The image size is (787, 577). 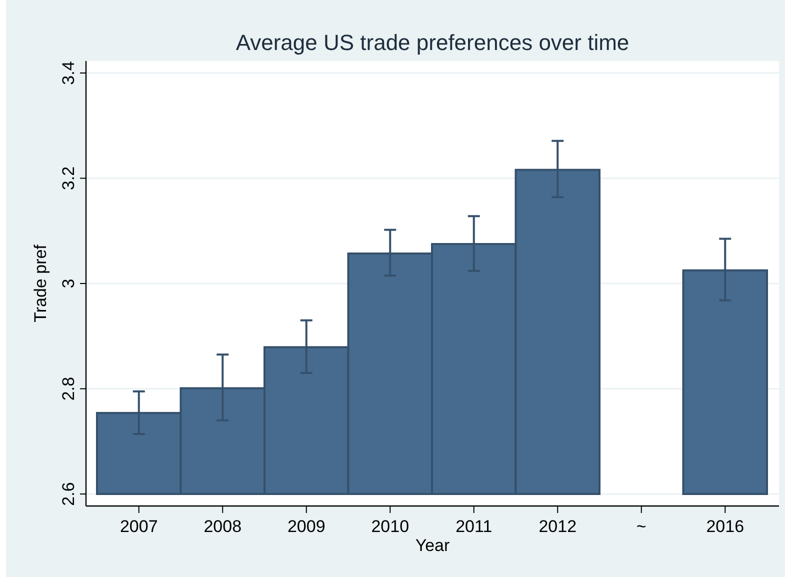 I want to click on y-tick-label: 2.6, so click(x=68, y=494).